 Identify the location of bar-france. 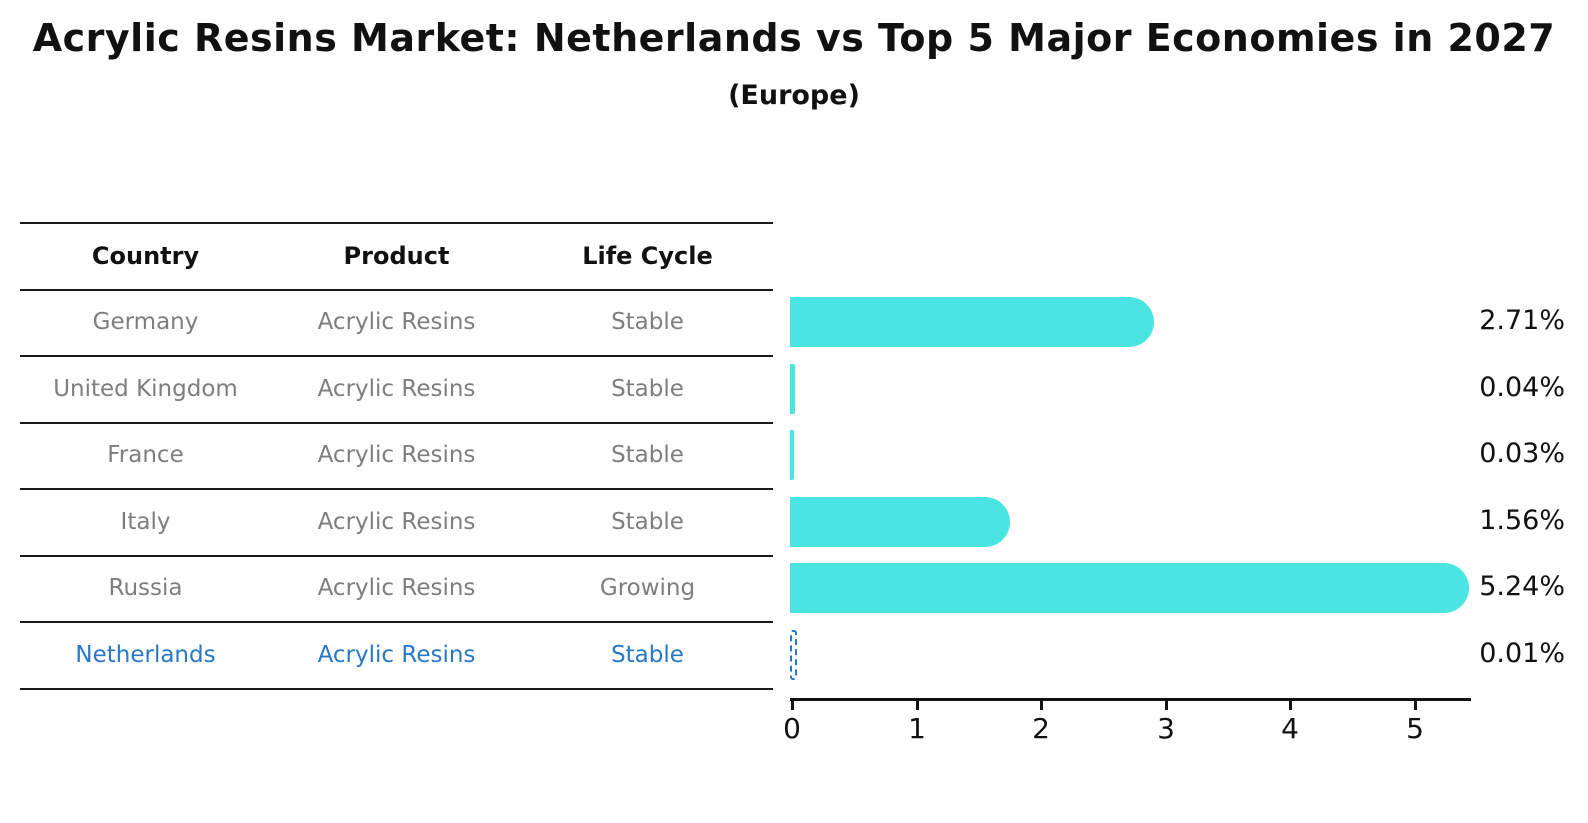
(792, 455).